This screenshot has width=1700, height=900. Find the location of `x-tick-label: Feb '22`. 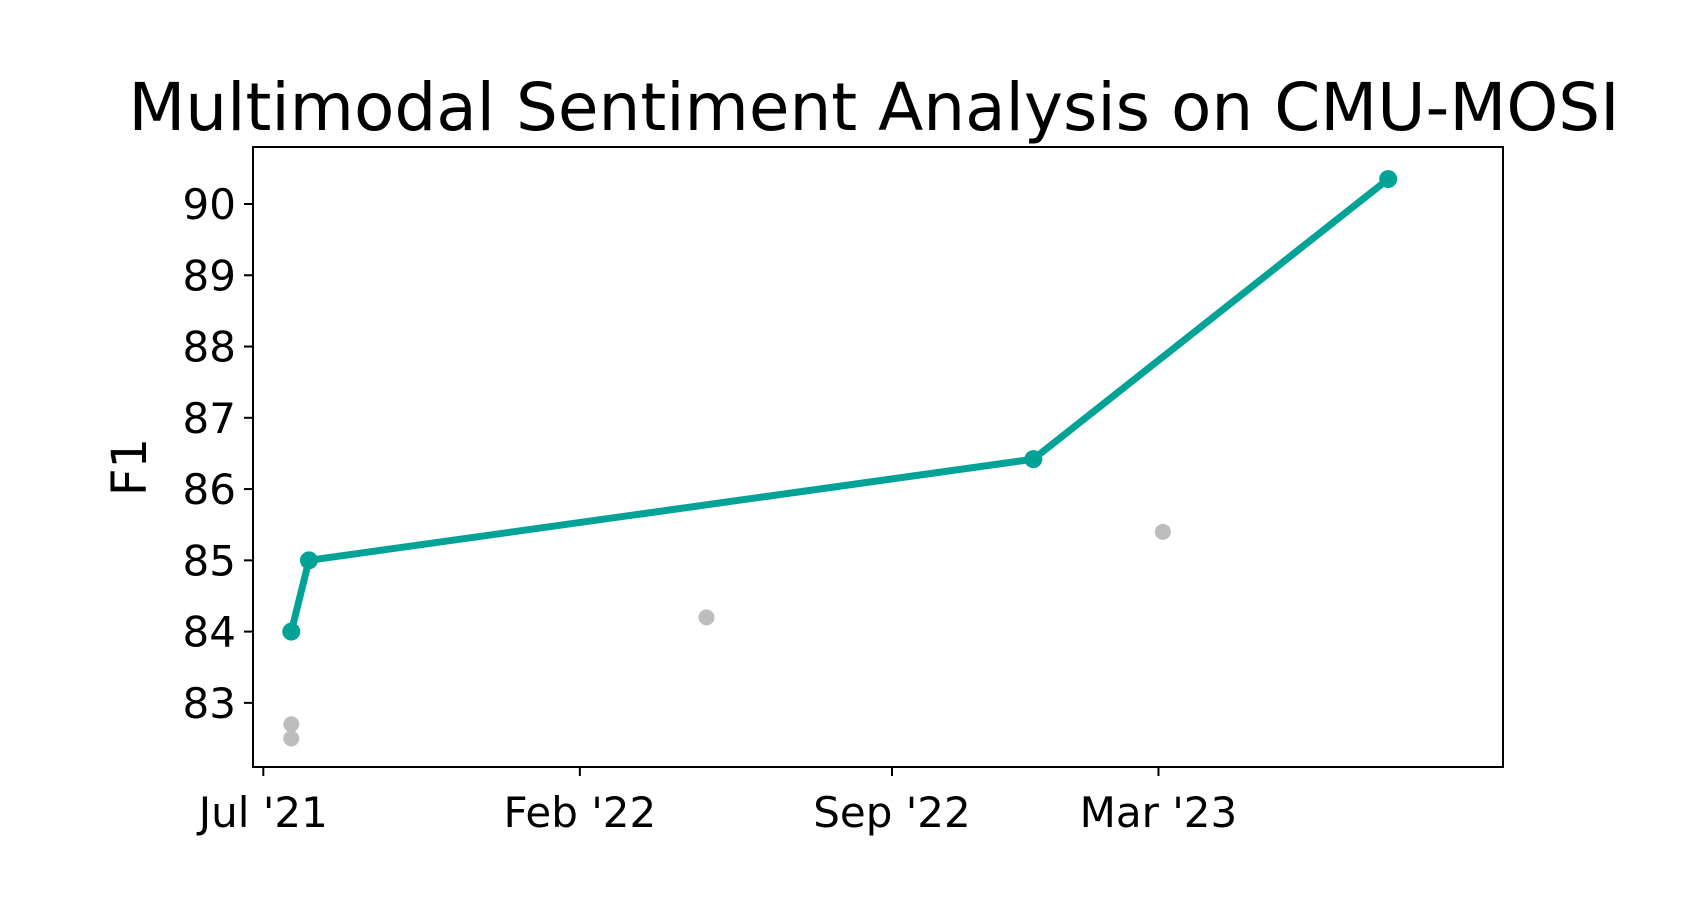

x-tick-label: Feb '22 is located at coordinates (580, 812).